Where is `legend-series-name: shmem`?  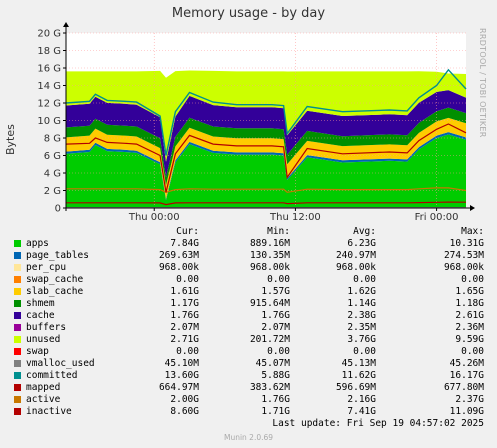 legend-series-name: shmem is located at coordinates (40, 303).